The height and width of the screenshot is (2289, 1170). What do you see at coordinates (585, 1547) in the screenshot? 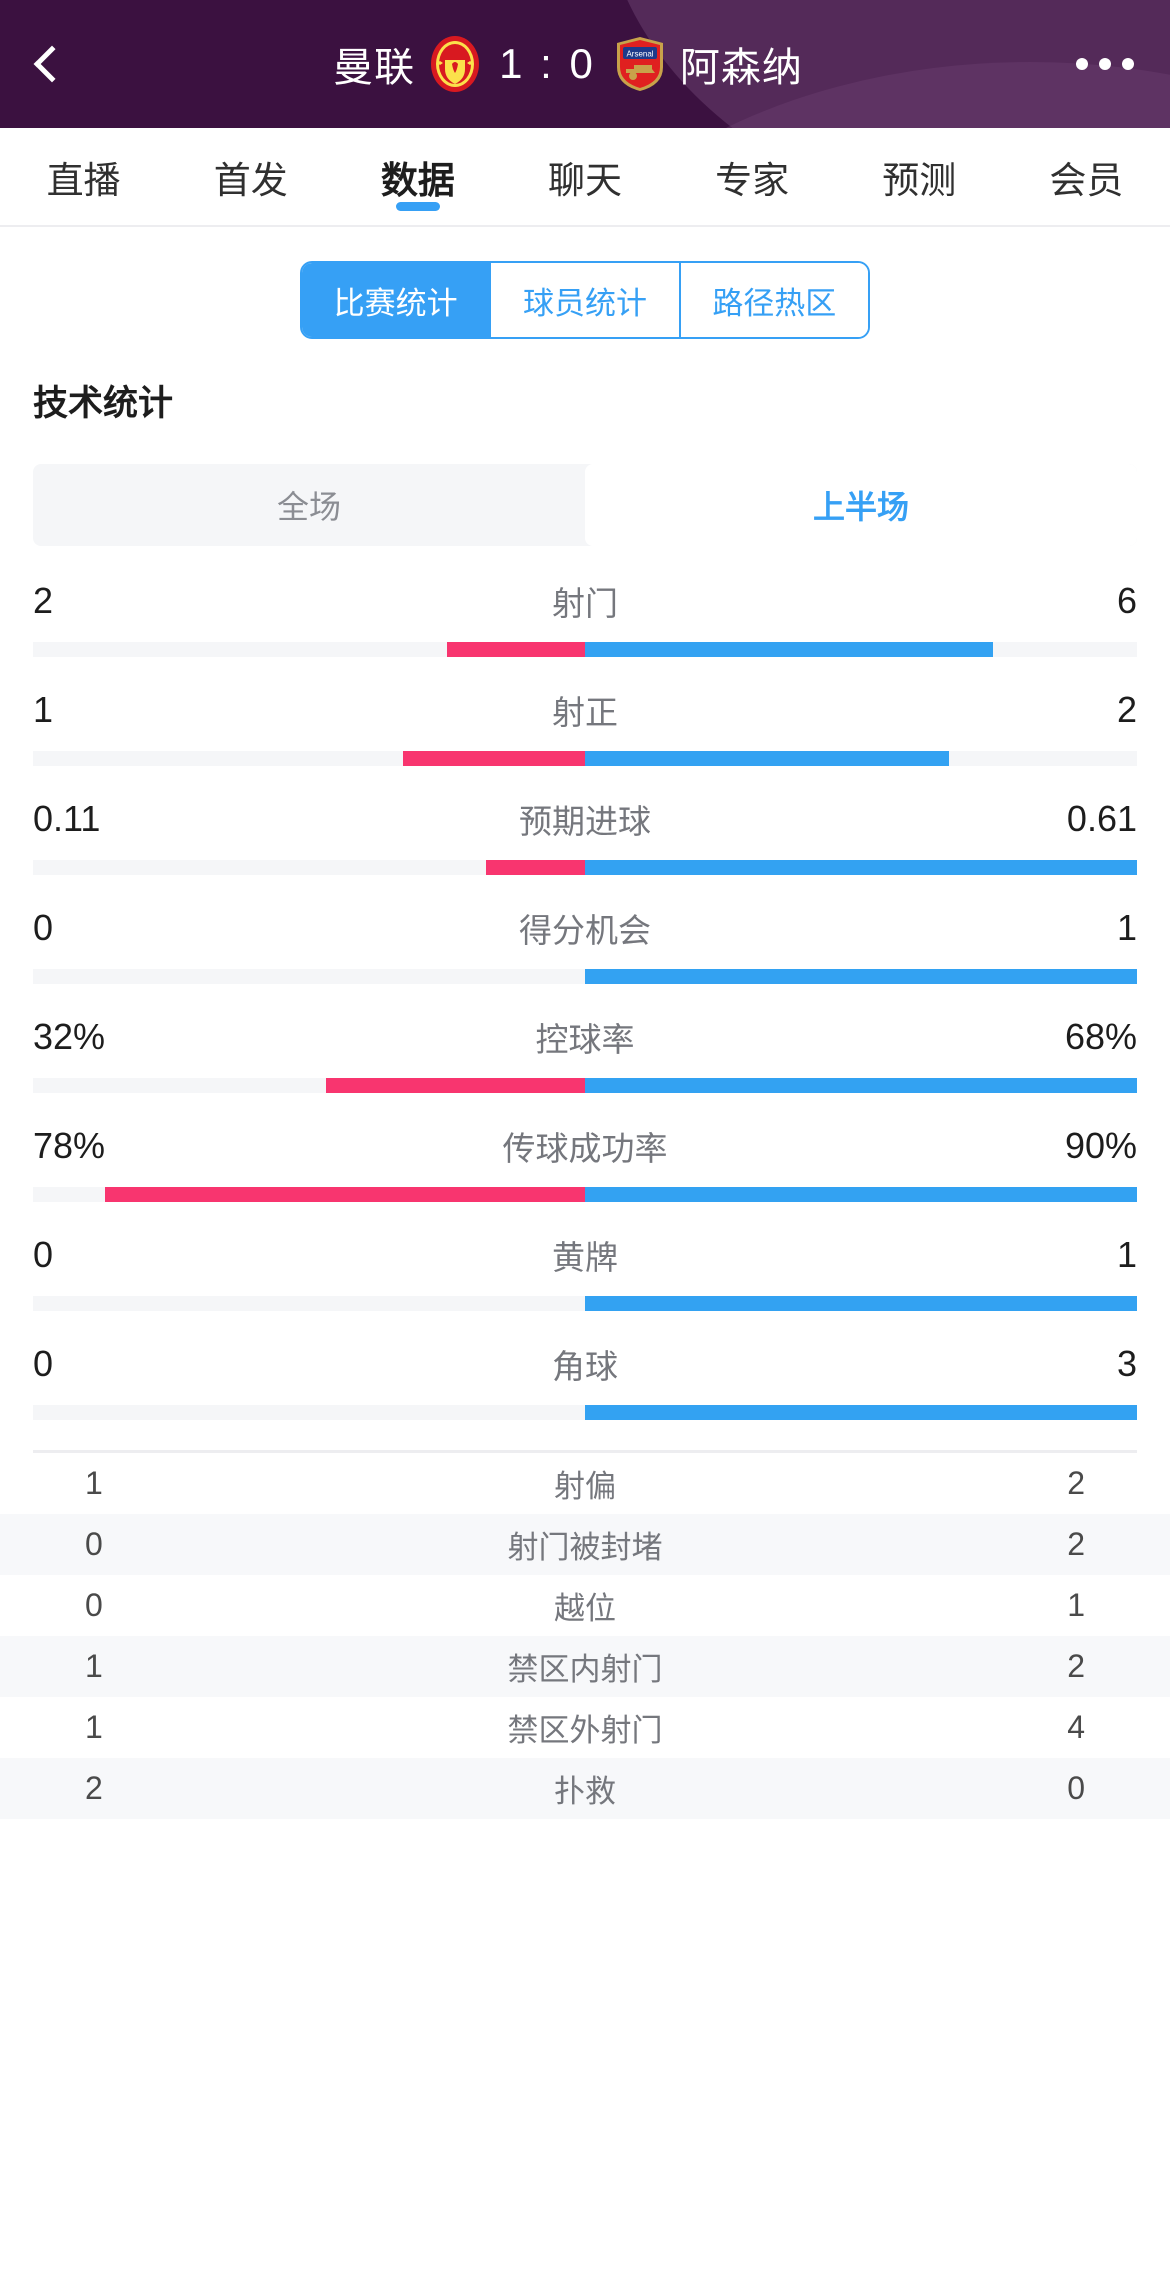
I see `stat-label: 射门被封堵` at bounding box center [585, 1547].